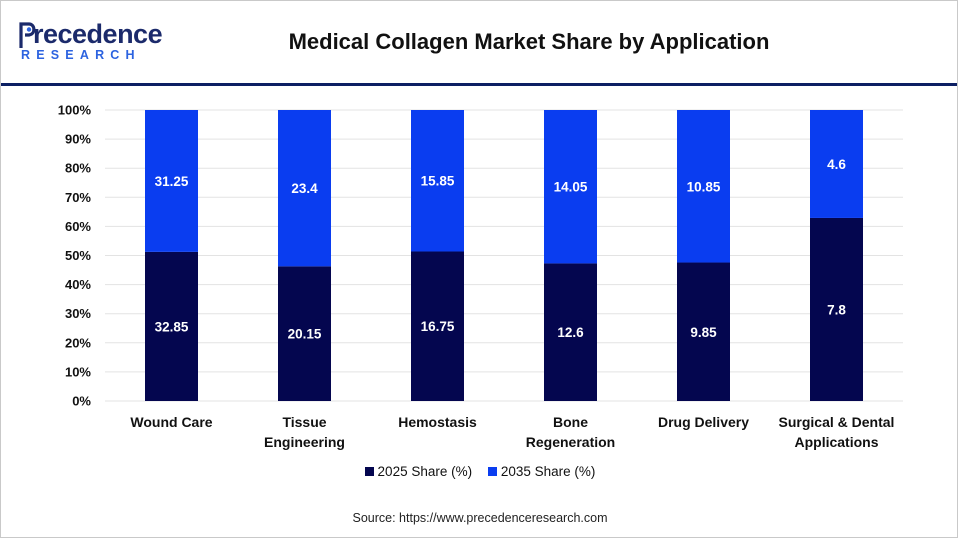 This screenshot has height=540, width=960. I want to click on y-tick-label: 80%, so click(78, 168).